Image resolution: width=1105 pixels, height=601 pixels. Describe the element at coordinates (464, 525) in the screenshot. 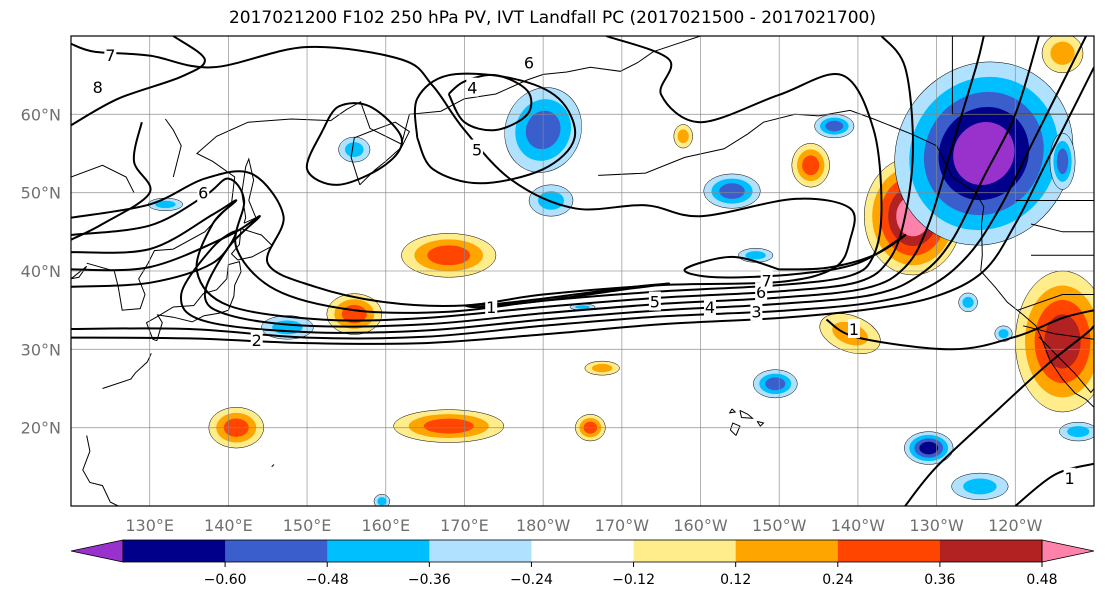

I see `lon-tick-label: 170°E` at that location.